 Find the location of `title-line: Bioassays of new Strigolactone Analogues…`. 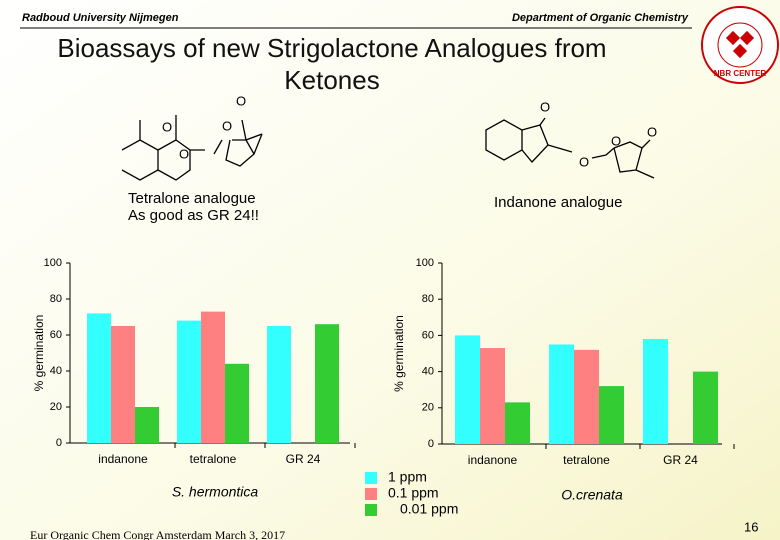

title-line: Bioassays of new Strigolactone Analogues… is located at coordinates (331, 48).